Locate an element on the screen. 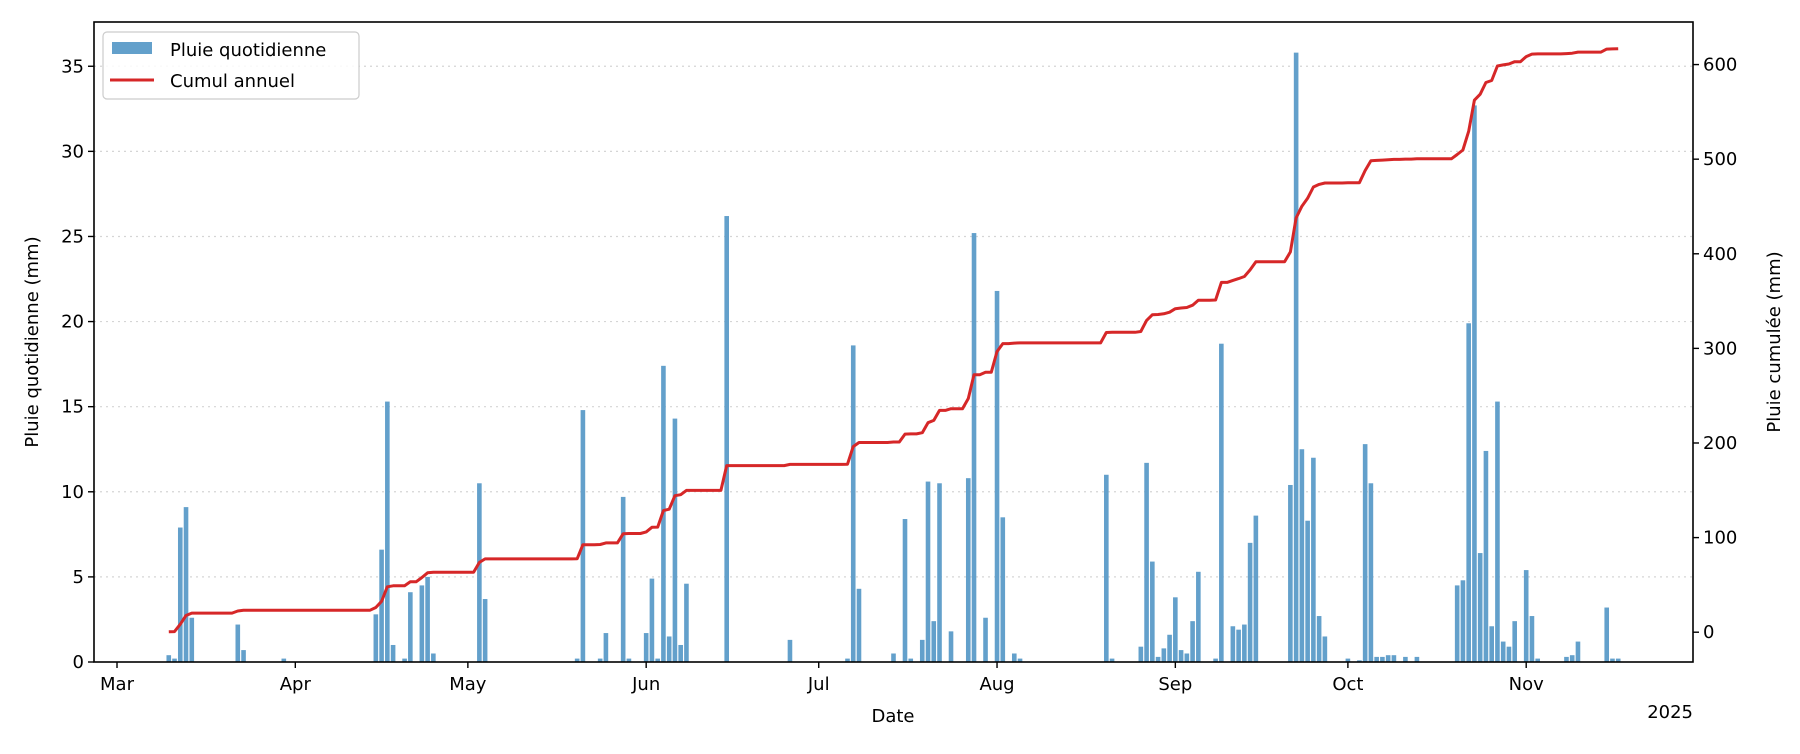 The width and height of the screenshot is (1800, 754). y-tick-label: 15 is located at coordinates (72, 407).